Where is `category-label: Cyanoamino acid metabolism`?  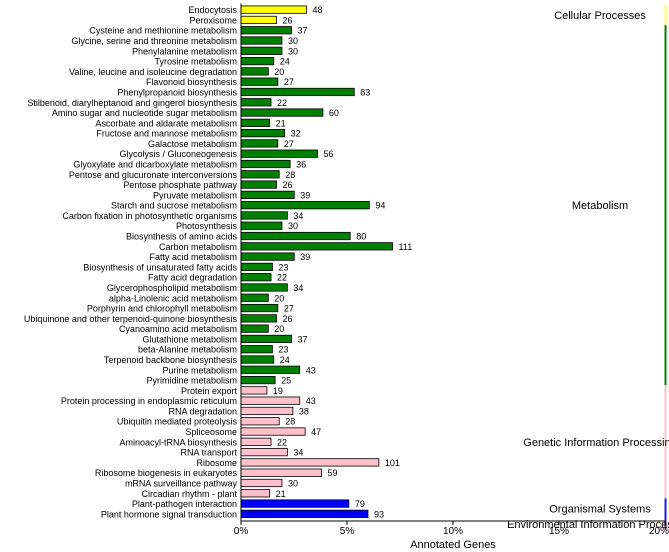 category-label: Cyanoamino acid metabolism is located at coordinates (178, 329).